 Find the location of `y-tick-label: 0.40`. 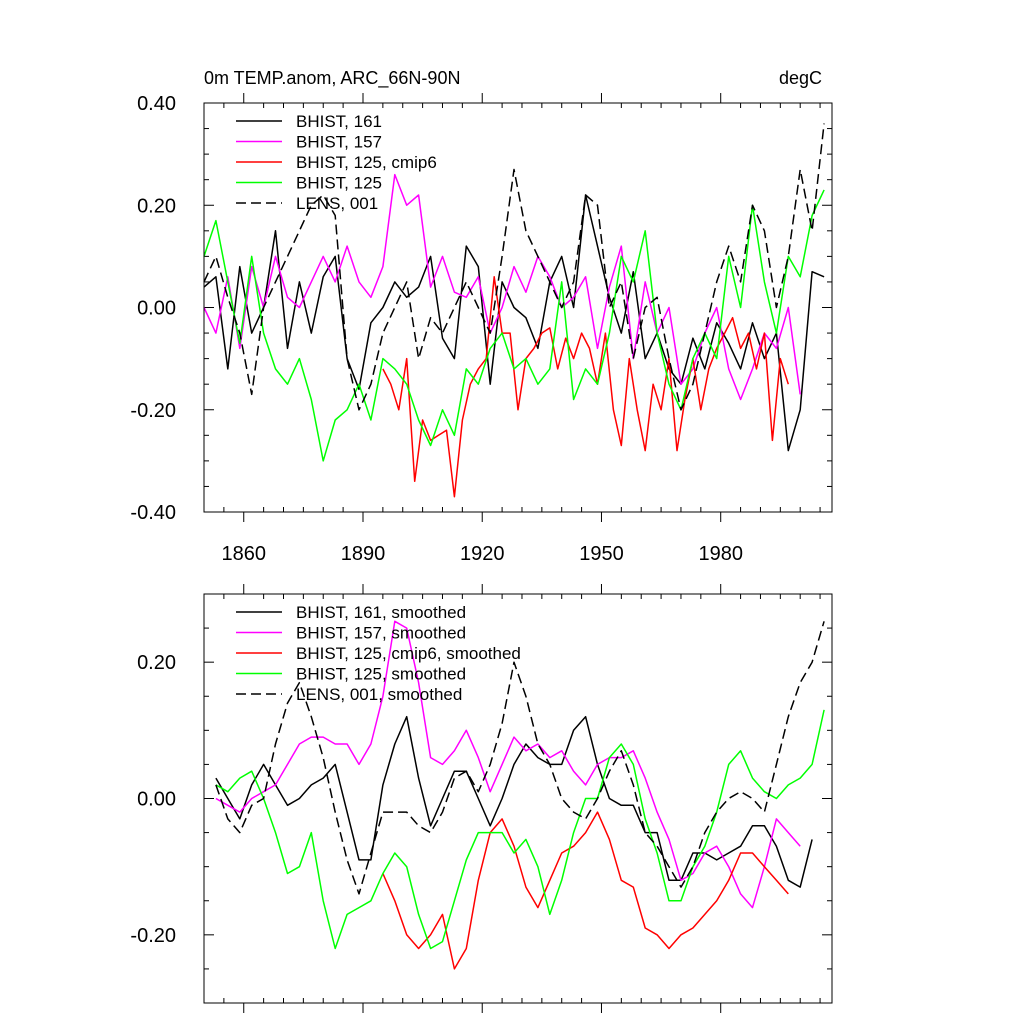

y-tick-label: 0.40 is located at coordinates (156, 104).